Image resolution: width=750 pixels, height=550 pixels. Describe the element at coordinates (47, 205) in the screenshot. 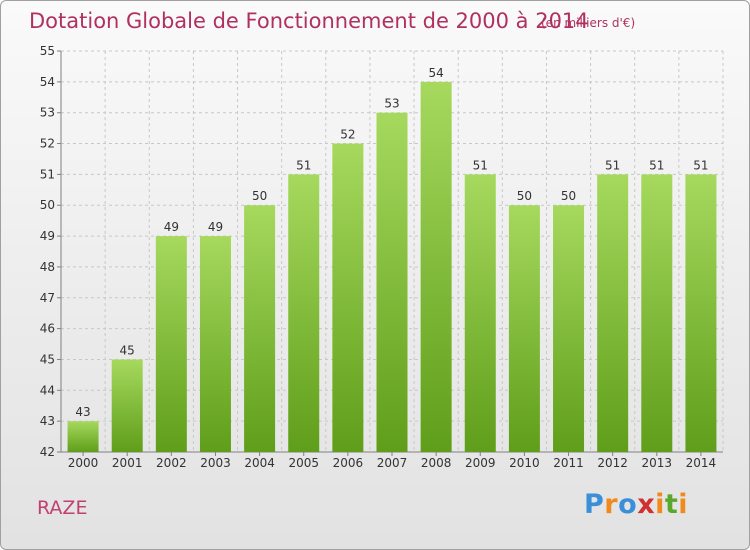

I see `y-tick-label: 50` at that location.